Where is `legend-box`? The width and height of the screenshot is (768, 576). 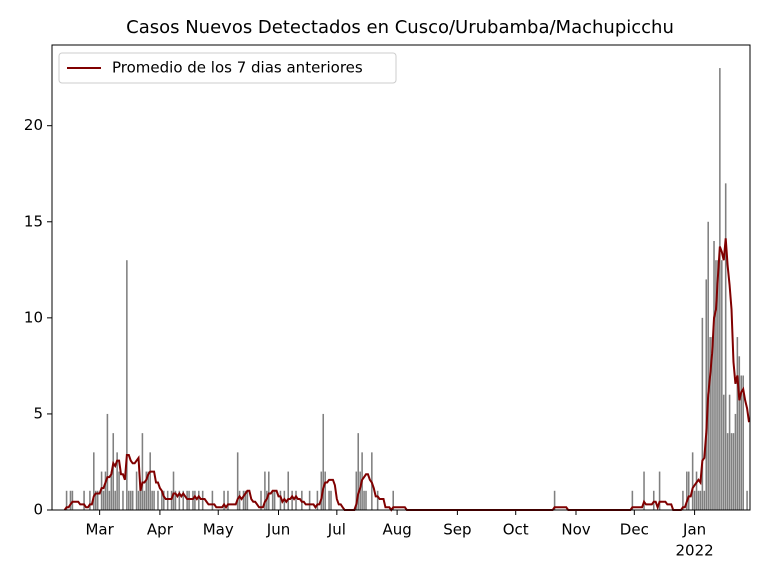
legend-box is located at coordinates (227, 68).